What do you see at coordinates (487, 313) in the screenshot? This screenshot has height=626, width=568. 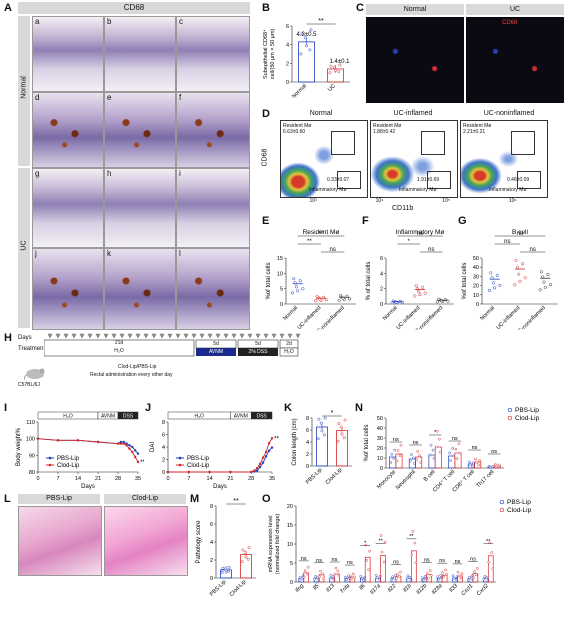 I see `x-tick-label: Normal` at bounding box center [487, 313].